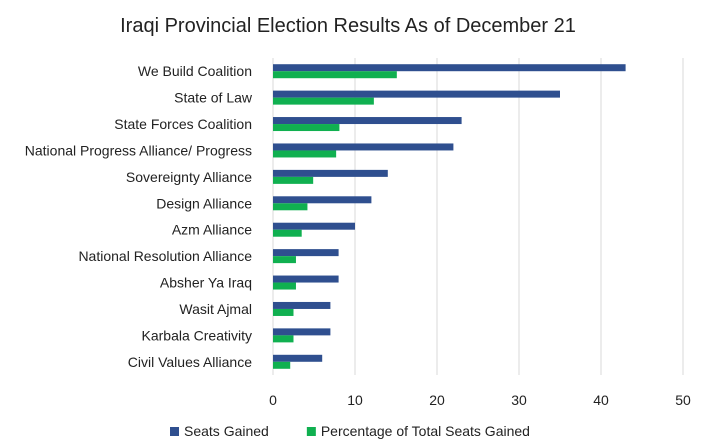  I want to click on category-label: Civil Values Alliance, so click(190, 362).